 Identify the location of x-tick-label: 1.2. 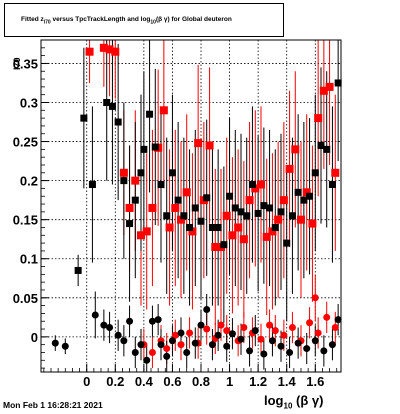
(258, 381).